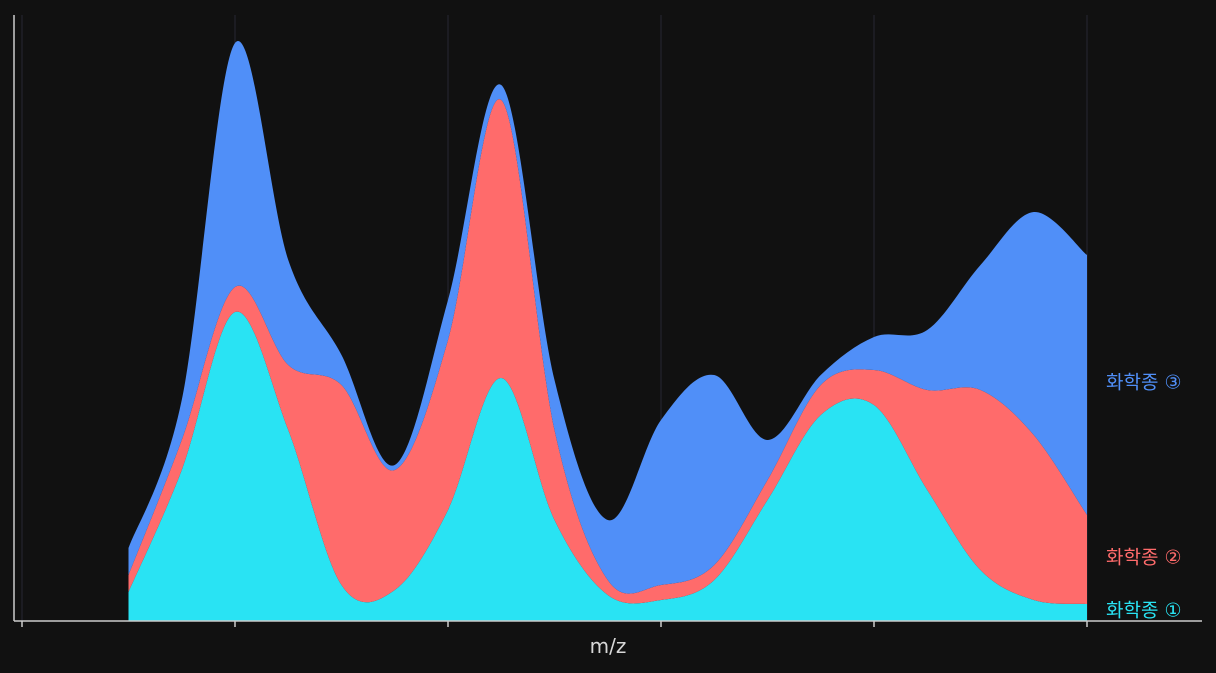  Describe the element at coordinates (1144, 383) in the screenshot. I see `series-label: 화학종 ③` at that location.